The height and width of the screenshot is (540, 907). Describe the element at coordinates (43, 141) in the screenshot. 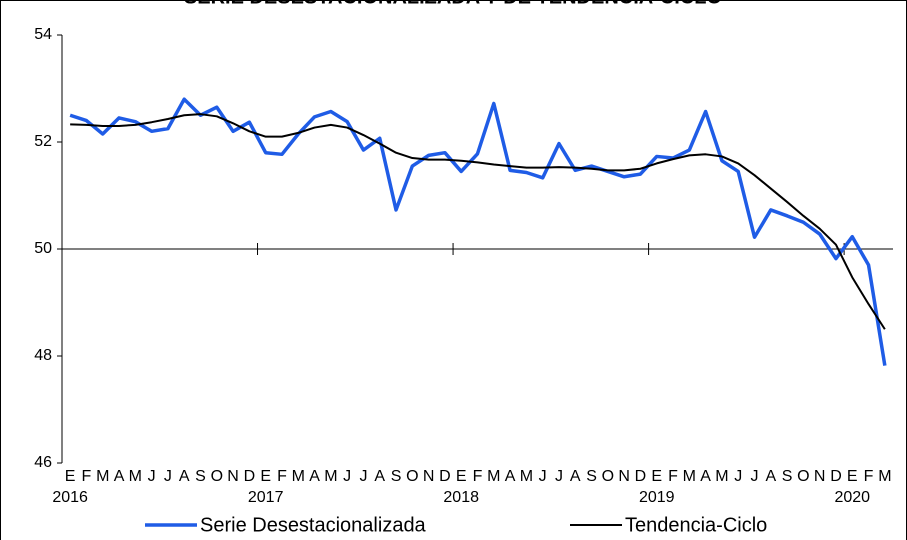

I see `y-tick-label: 52` at that location.